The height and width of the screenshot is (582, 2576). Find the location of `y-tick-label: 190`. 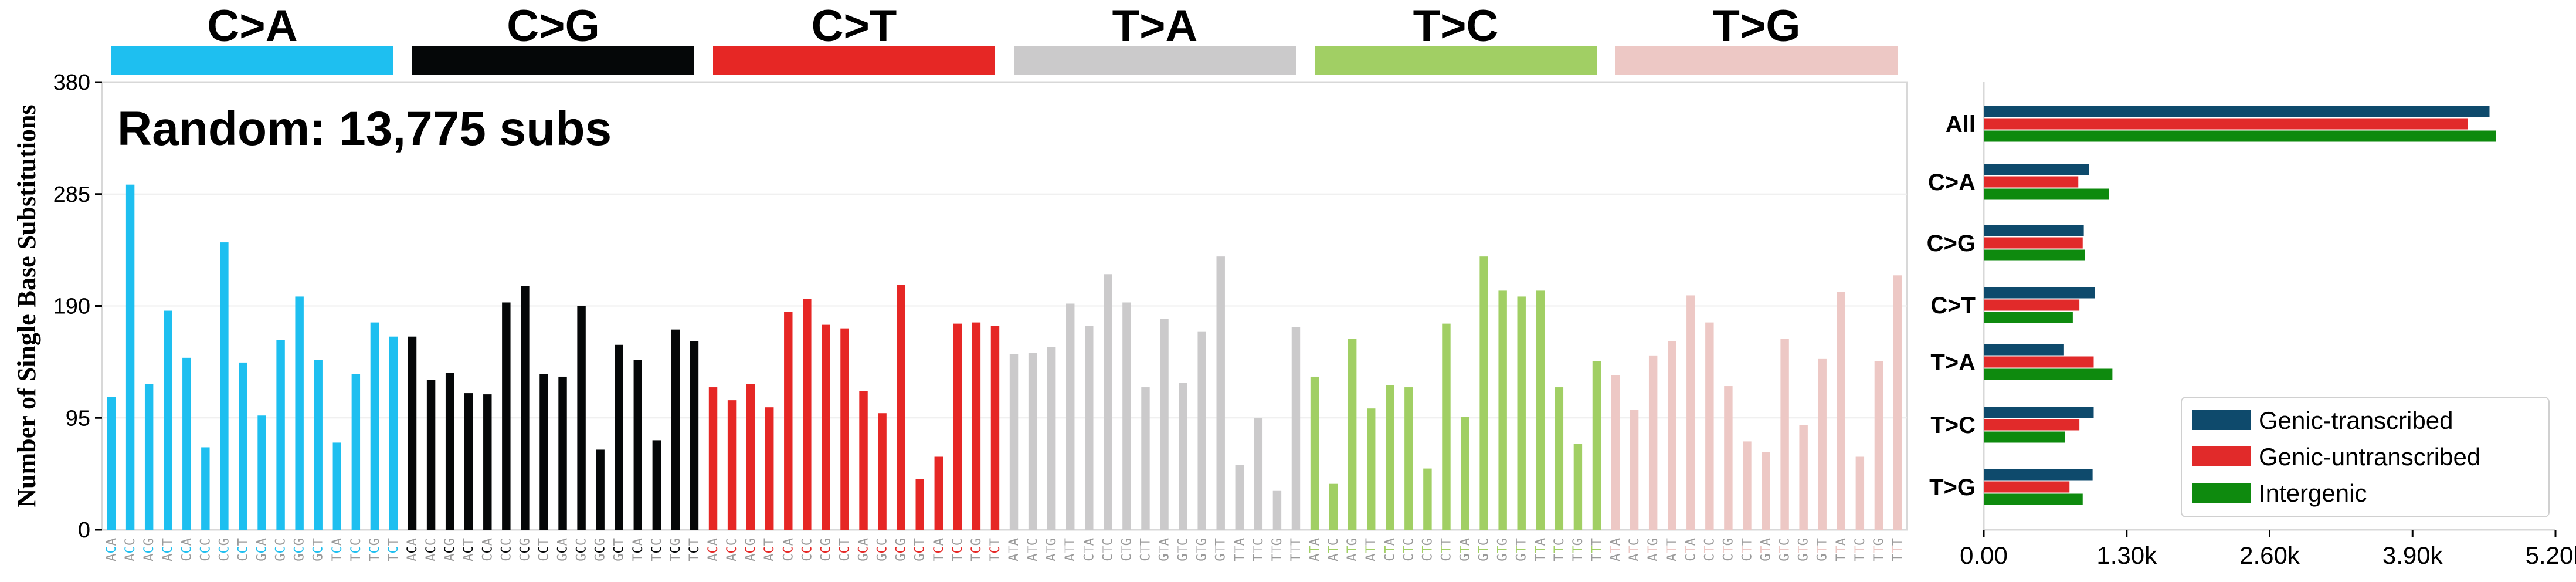

y-tick-label: 190 is located at coordinates (71, 307).